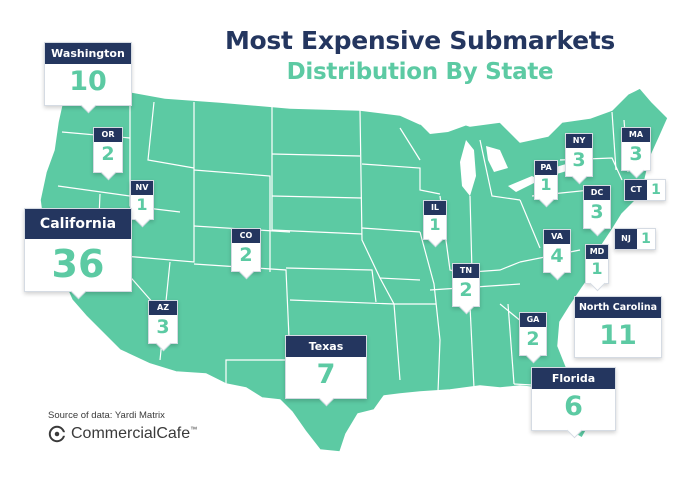 This screenshot has height=489, width=696. What do you see at coordinates (142, 188) in the screenshot?
I see `state-name: NV` at bounding box center [142, 188].